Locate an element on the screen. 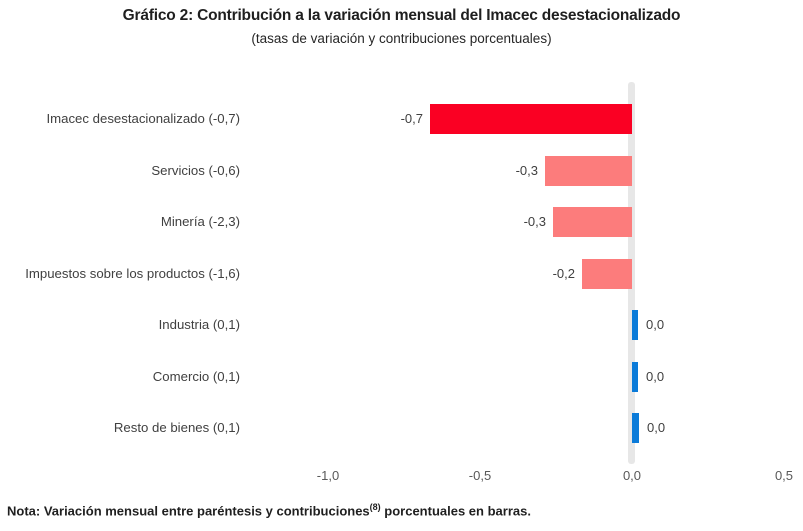  x-tick-label: -1,0 is located at coordinates (328, 475).